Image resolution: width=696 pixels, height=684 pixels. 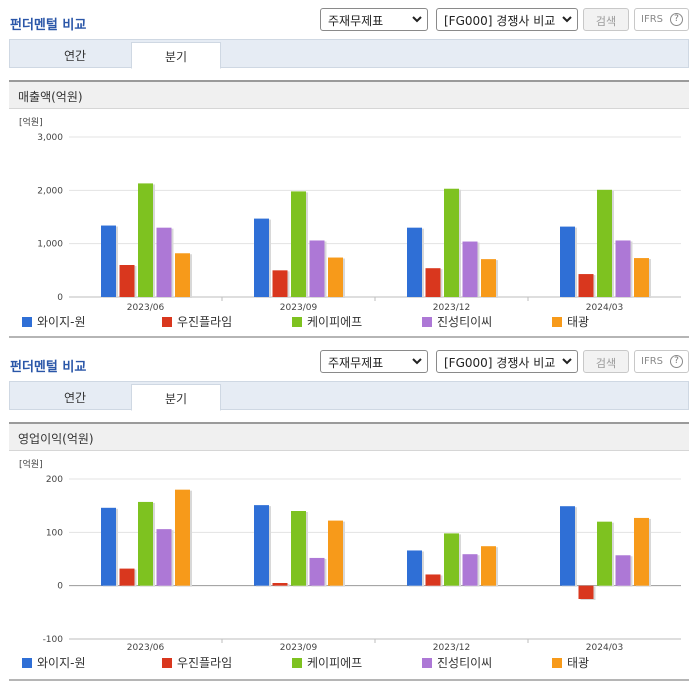 What do you see at coordinates (335, 663) in the screenshot?
I see `legend-label: 케이피에프` at bounding box center [335, 663].